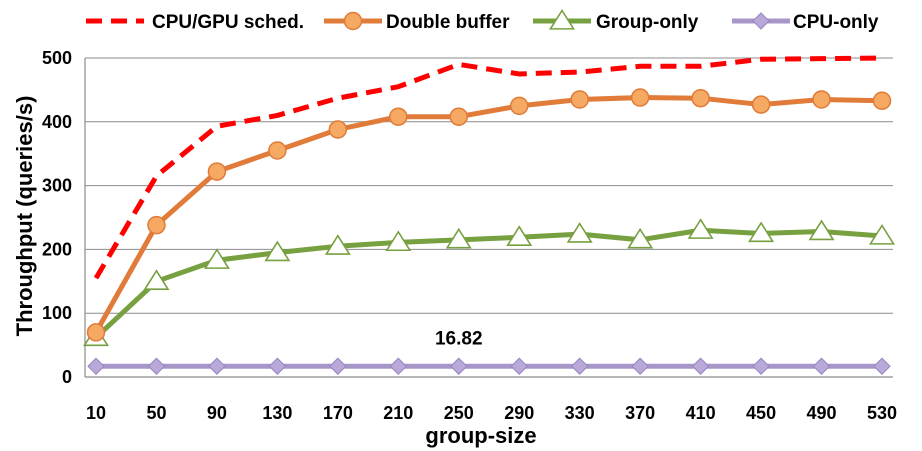  Describe the element at coordinates (647, 22) in the screenshot. I see `legend-label: Group-only` at that location.